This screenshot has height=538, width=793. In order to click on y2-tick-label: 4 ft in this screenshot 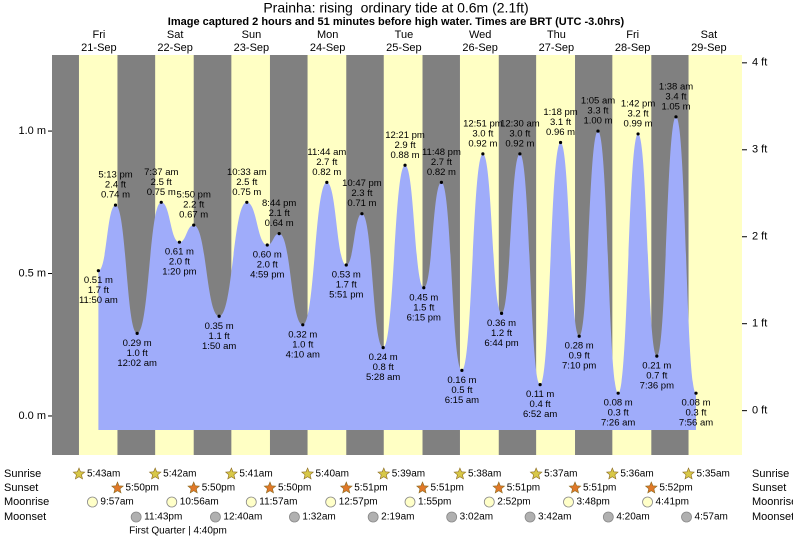, I will do `click(759, 63)`.